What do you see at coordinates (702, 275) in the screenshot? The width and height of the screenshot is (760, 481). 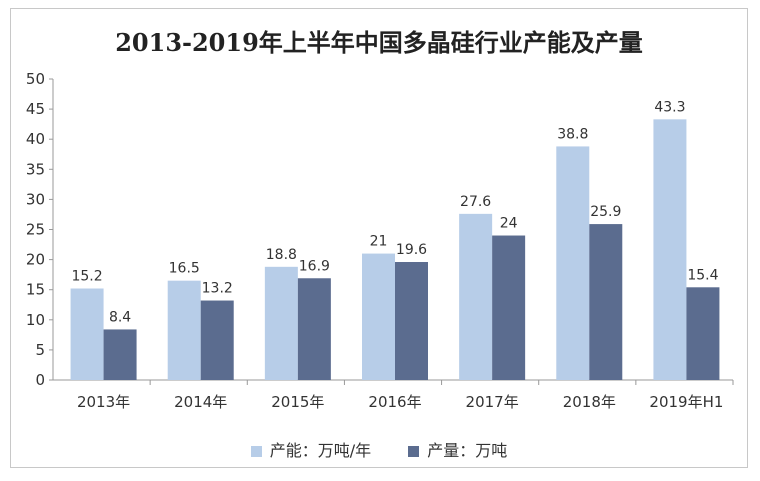 I see `data-label-output: 15.4` at bounding box center [702, 275].